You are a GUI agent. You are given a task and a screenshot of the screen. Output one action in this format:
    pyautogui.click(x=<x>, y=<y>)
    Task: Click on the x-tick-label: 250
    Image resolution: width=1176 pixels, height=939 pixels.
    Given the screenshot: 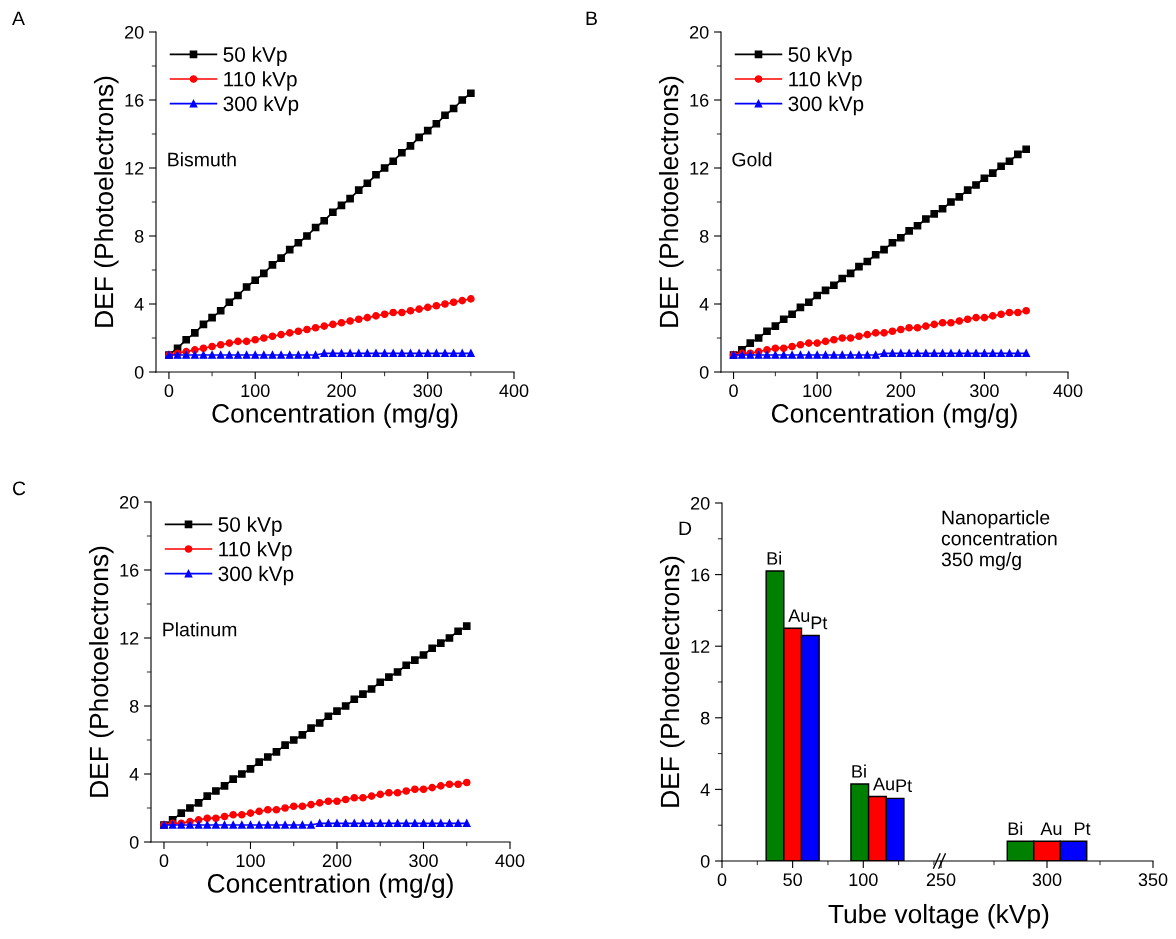 What is the action you would take?
    pyautogui.click(x=941, y=880)
    